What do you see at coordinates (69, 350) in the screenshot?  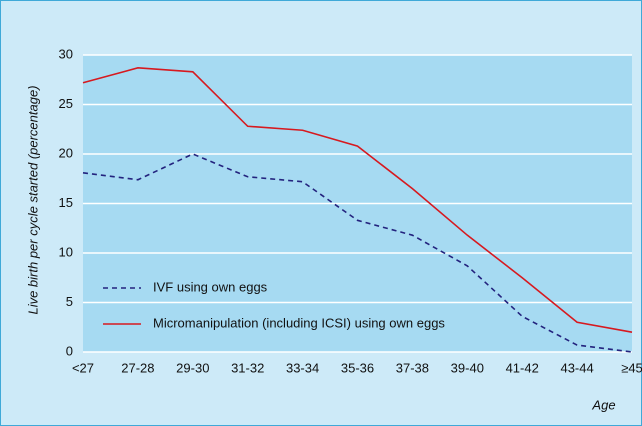 I see `y-tick-label: 0` at bounding box center [69, 350].